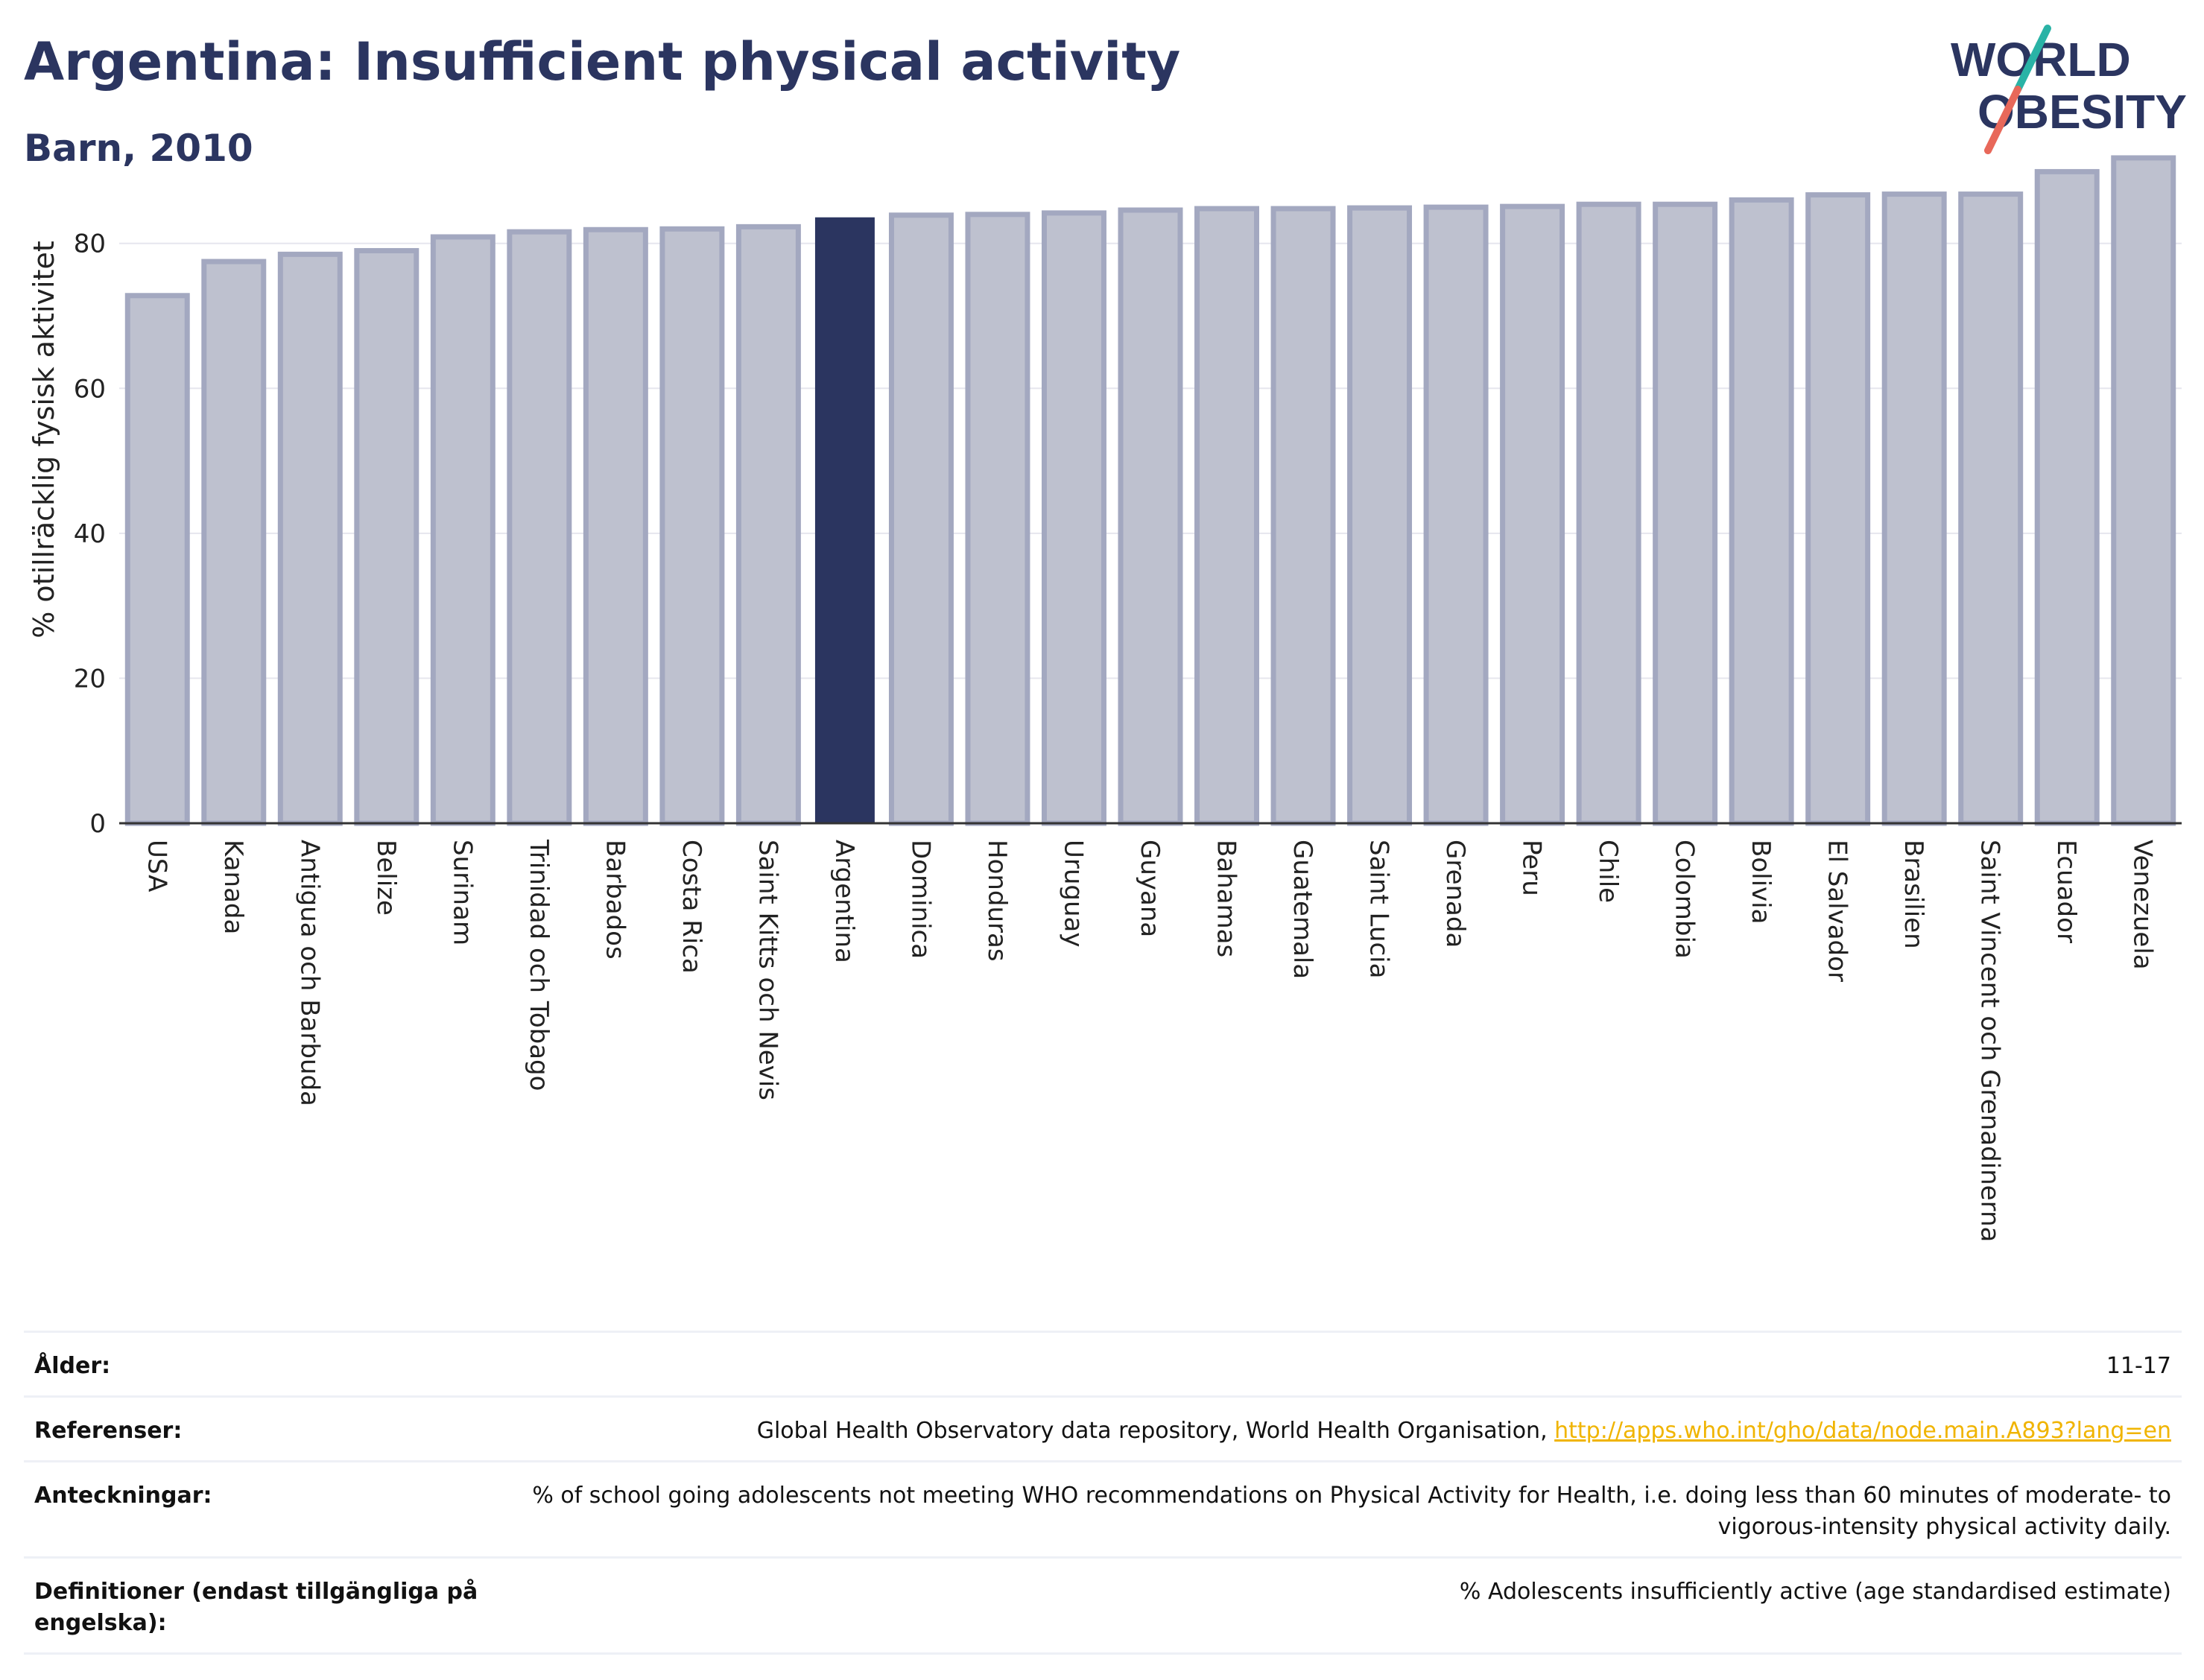 This screenshot has height=1680, width=2204. I want to click on x-tick-label: Guyana, so click(1150, 888).